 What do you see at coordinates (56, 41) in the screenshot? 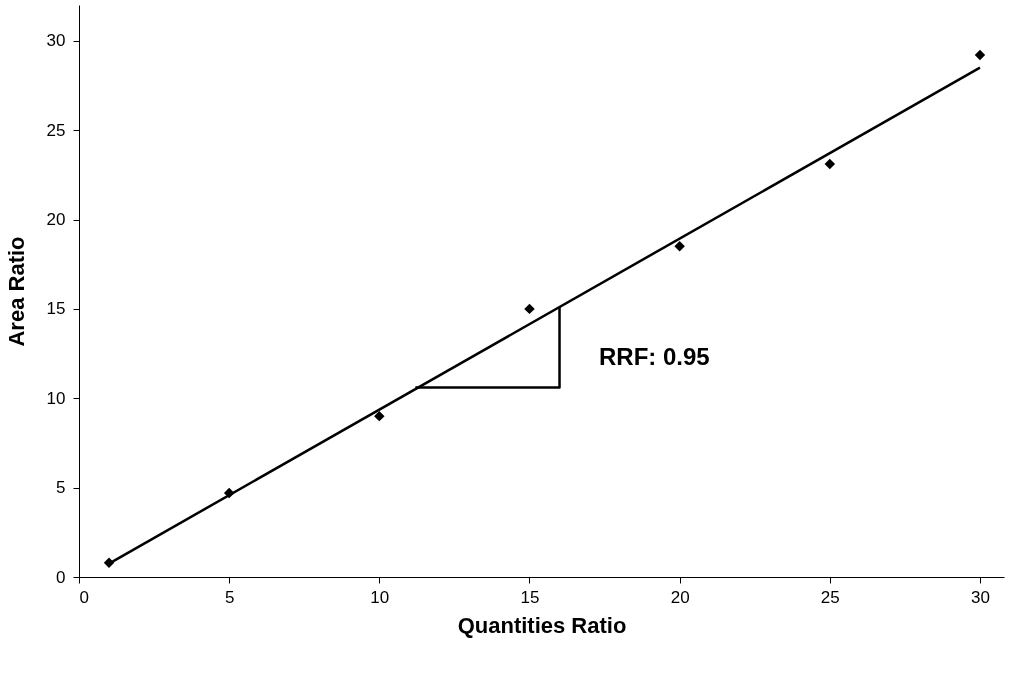
I see `y-tick-label: 30` at bounding box center [56, 41].